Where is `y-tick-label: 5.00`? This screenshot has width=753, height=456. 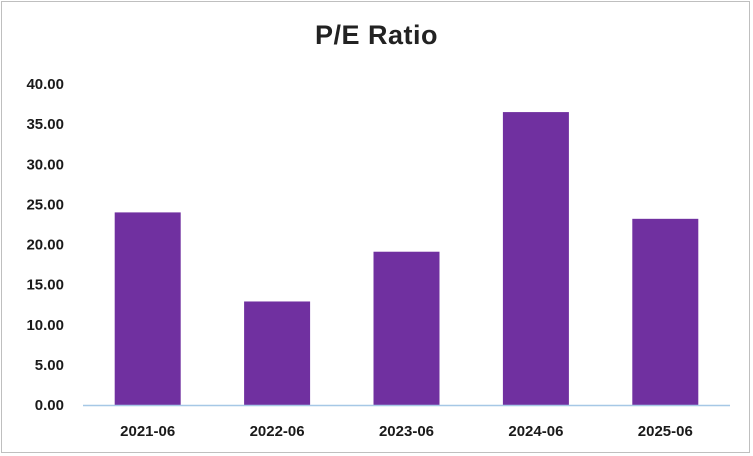
y-tick-label: 5.00 is located at coordinates (49, 365).